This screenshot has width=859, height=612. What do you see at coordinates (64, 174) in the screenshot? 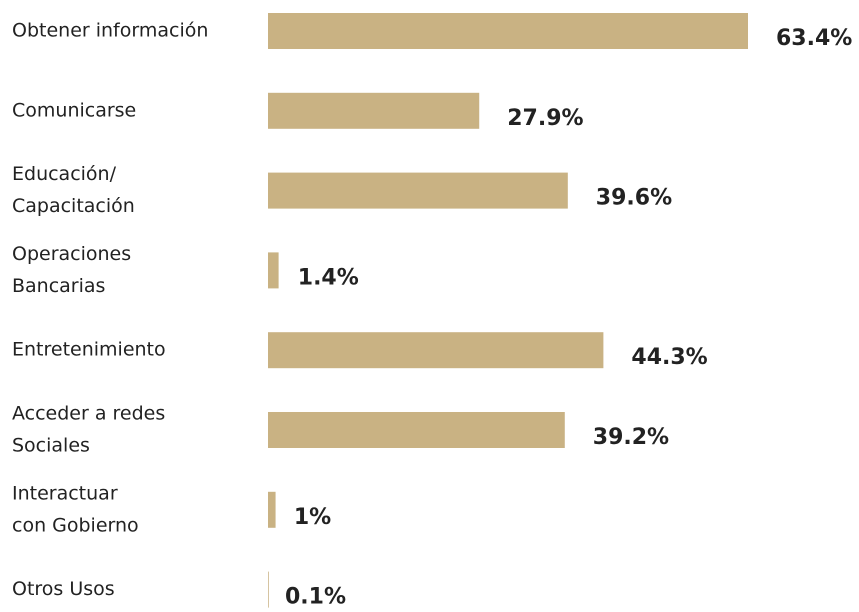
I see `category-label: Educación/` at bounding box center [64, 174].